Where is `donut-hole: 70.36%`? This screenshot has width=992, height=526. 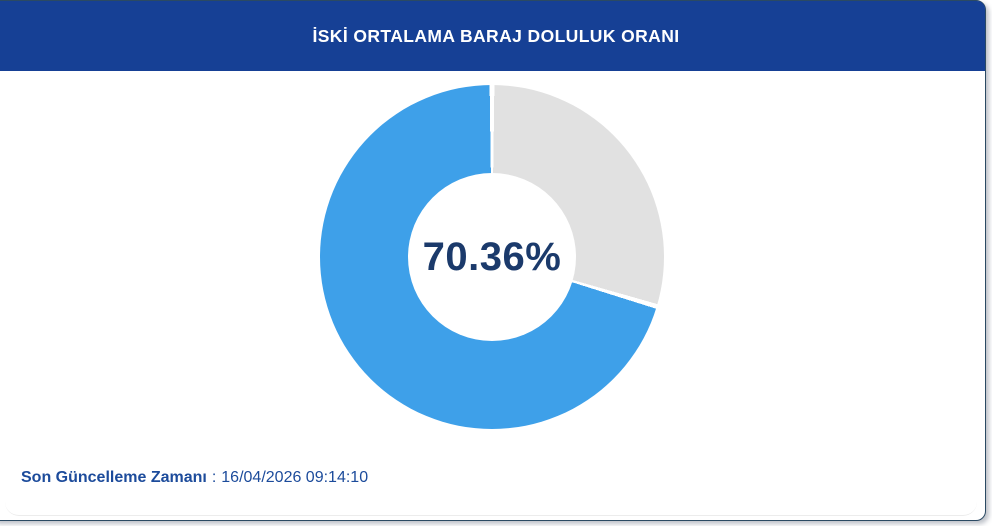
donut-hole: 70.36% is located at coordinates (492, 257).